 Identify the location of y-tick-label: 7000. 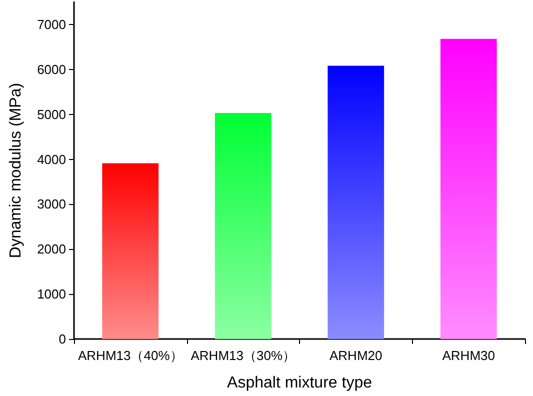
(51, 24).